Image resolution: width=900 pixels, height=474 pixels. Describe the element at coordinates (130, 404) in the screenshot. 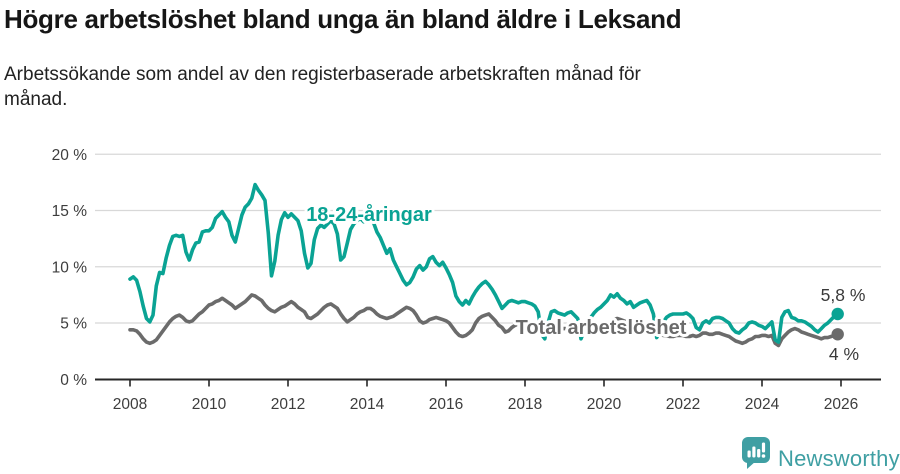

I see `x-tick-label-2008: 2008` at that location.